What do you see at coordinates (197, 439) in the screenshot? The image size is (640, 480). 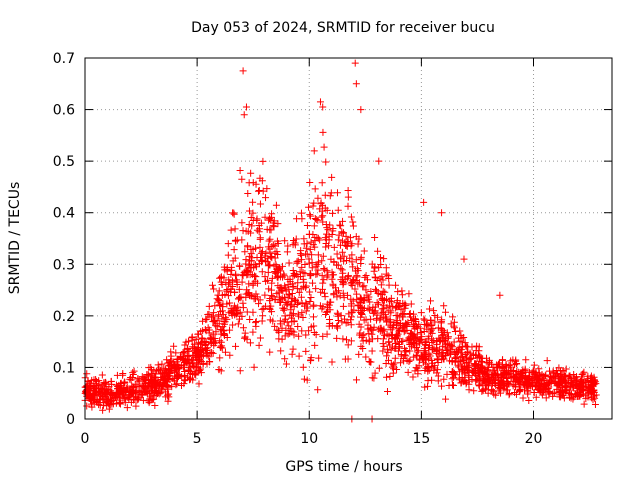 I see `x-tick-label: 5` at bounding box center [197, 439].